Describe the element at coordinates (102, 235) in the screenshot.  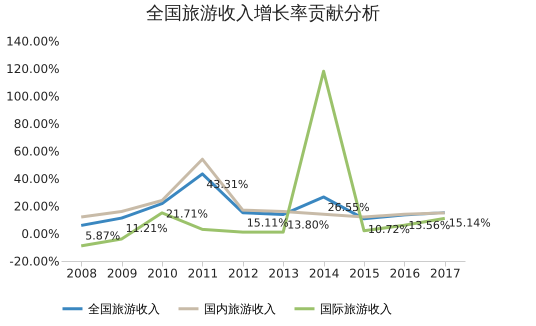
I see `data-label: 5.87%` at that location.